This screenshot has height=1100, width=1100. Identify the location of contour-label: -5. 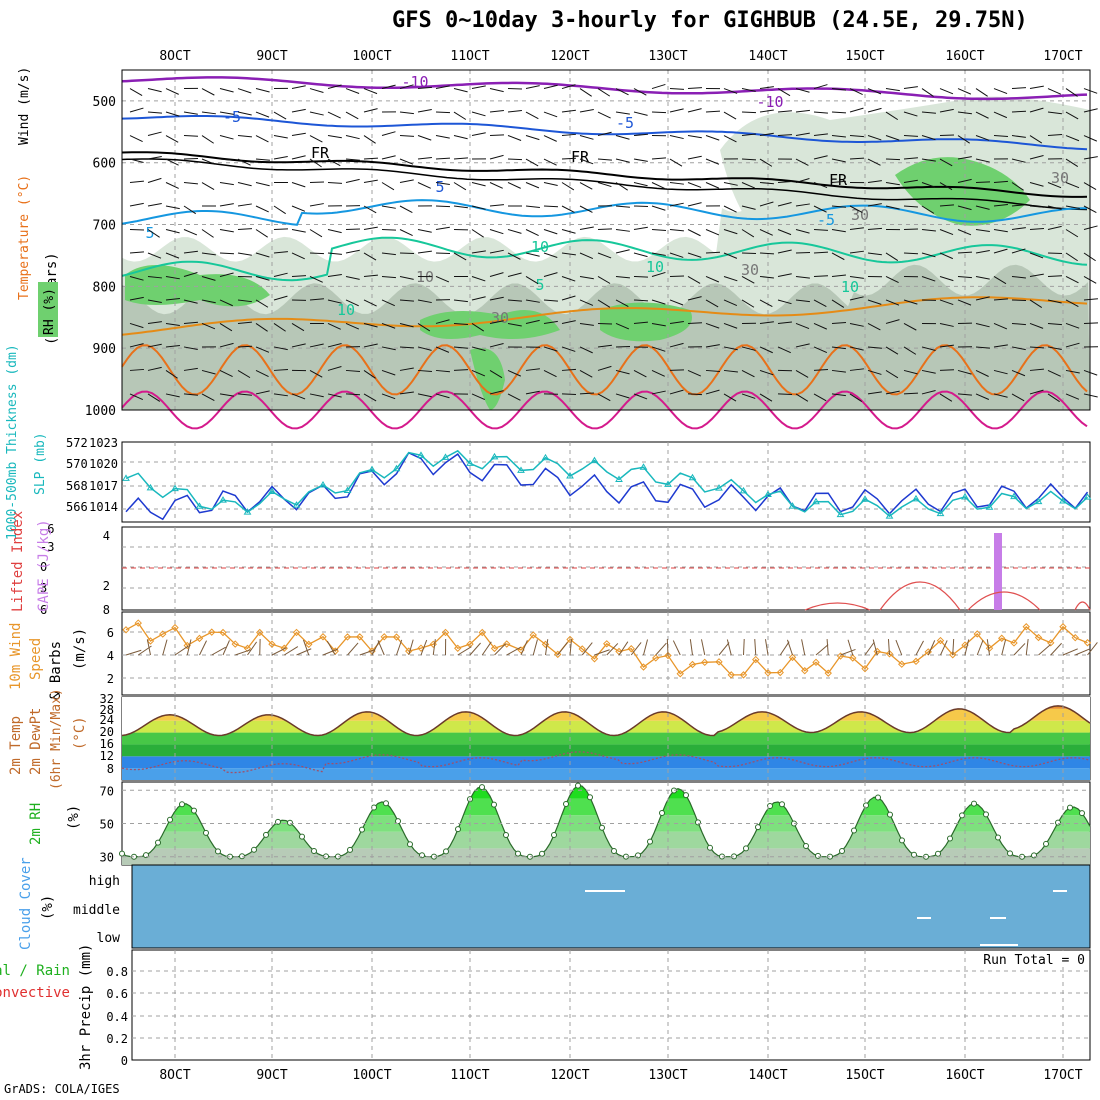
(232, 117).